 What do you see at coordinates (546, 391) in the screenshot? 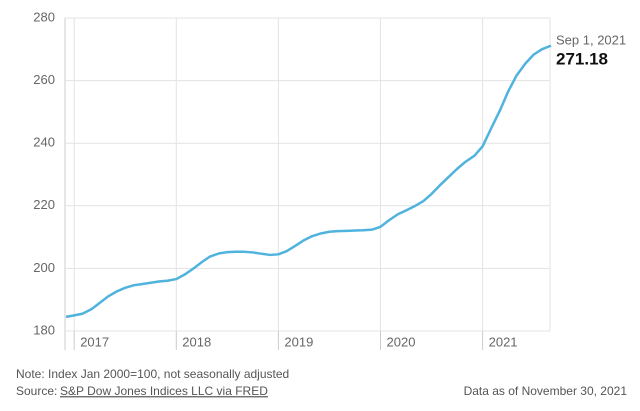
I see `data-as-of: Data as of November 30, 2021` at bounding box center [546, 391].